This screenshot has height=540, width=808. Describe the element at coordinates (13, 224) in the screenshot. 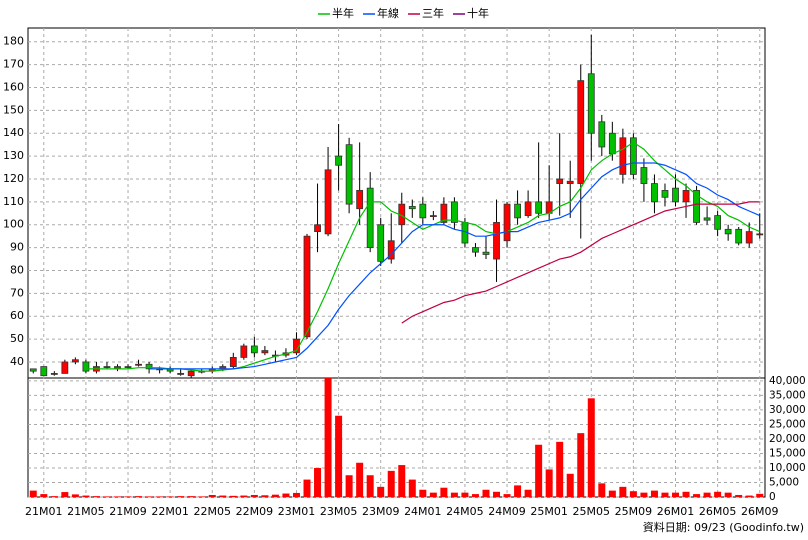

I see `y-tick-label: 100` at that location.